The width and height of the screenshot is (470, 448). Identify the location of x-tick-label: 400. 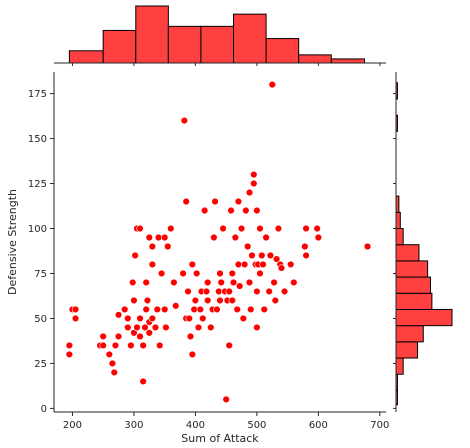
(195, 425).